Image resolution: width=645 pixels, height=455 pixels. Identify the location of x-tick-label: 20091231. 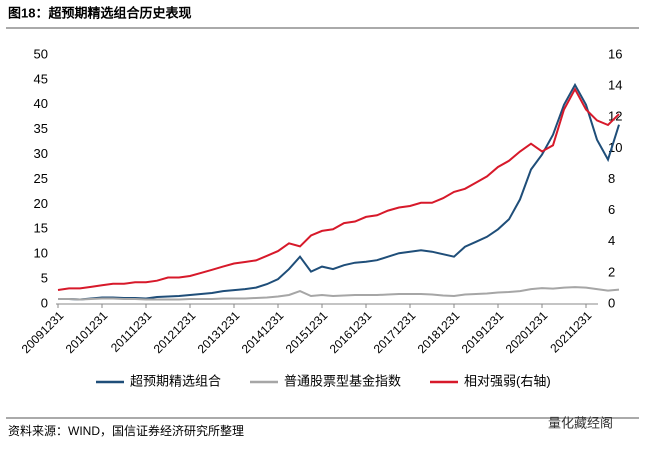
(43, 332).